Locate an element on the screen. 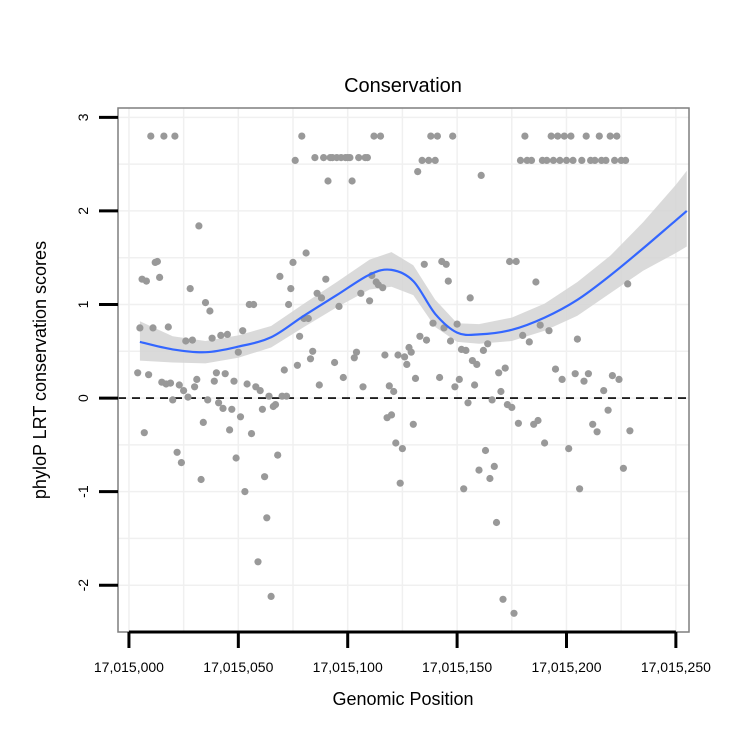 Image resolution: width=750 pixels, height=755 pixels. x-tick-label: 17,015,100 is located at coordinates (348, 667).